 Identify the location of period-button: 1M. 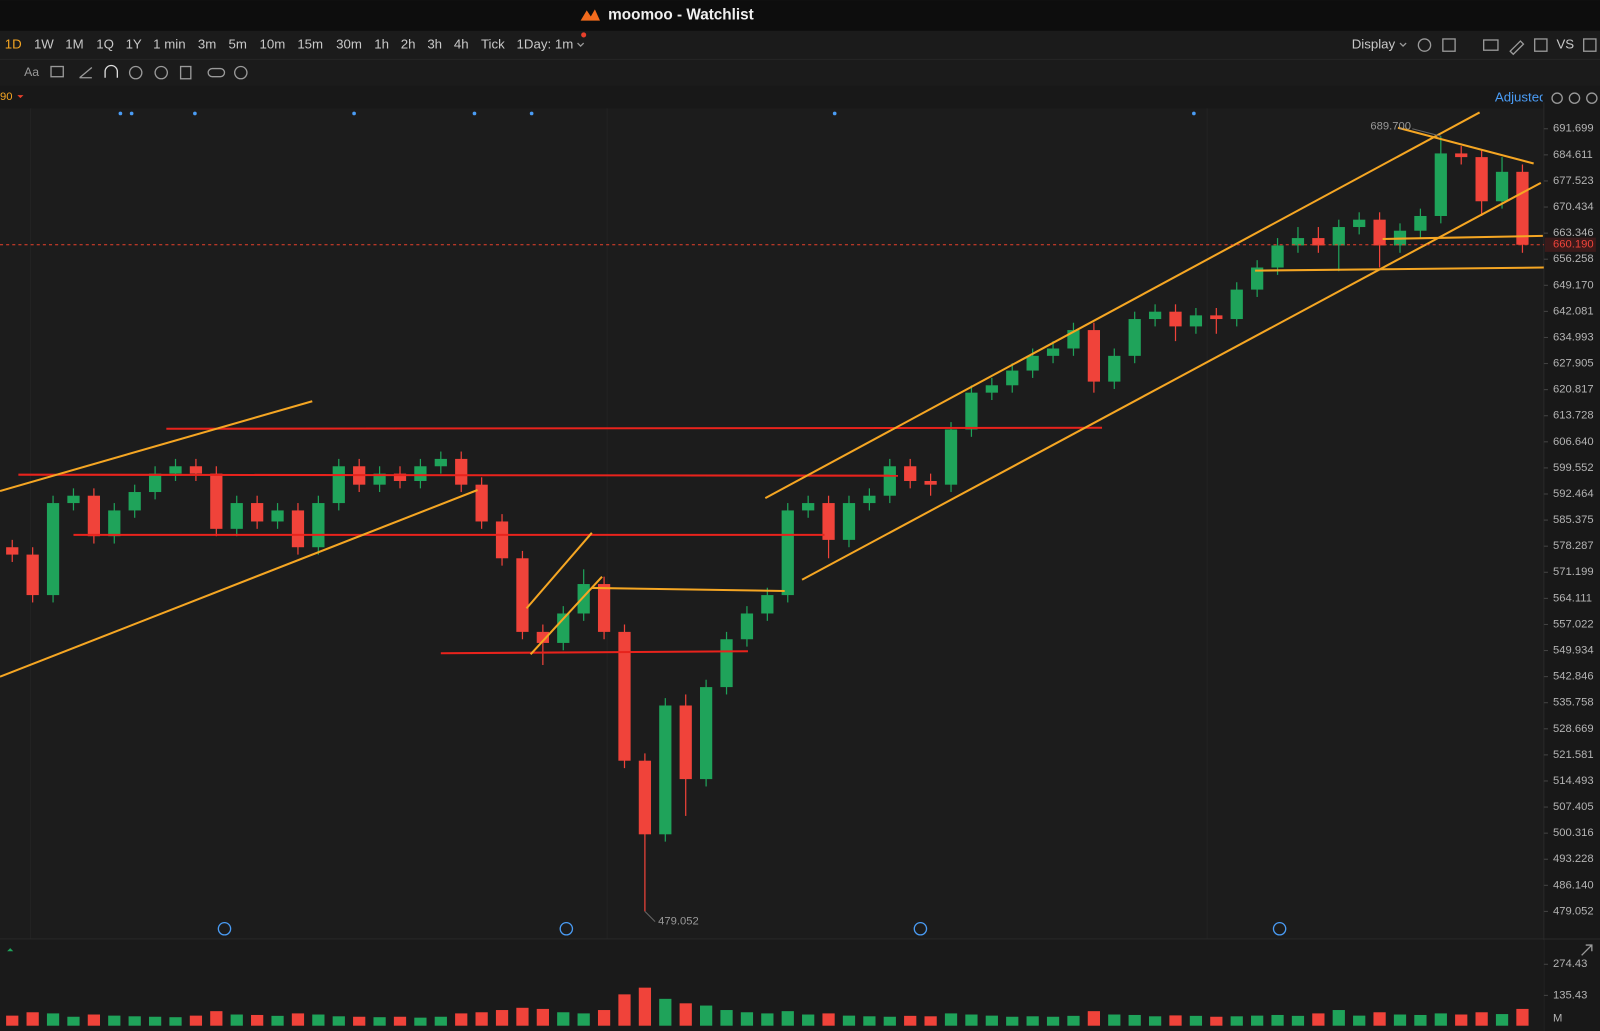
(74, 44).